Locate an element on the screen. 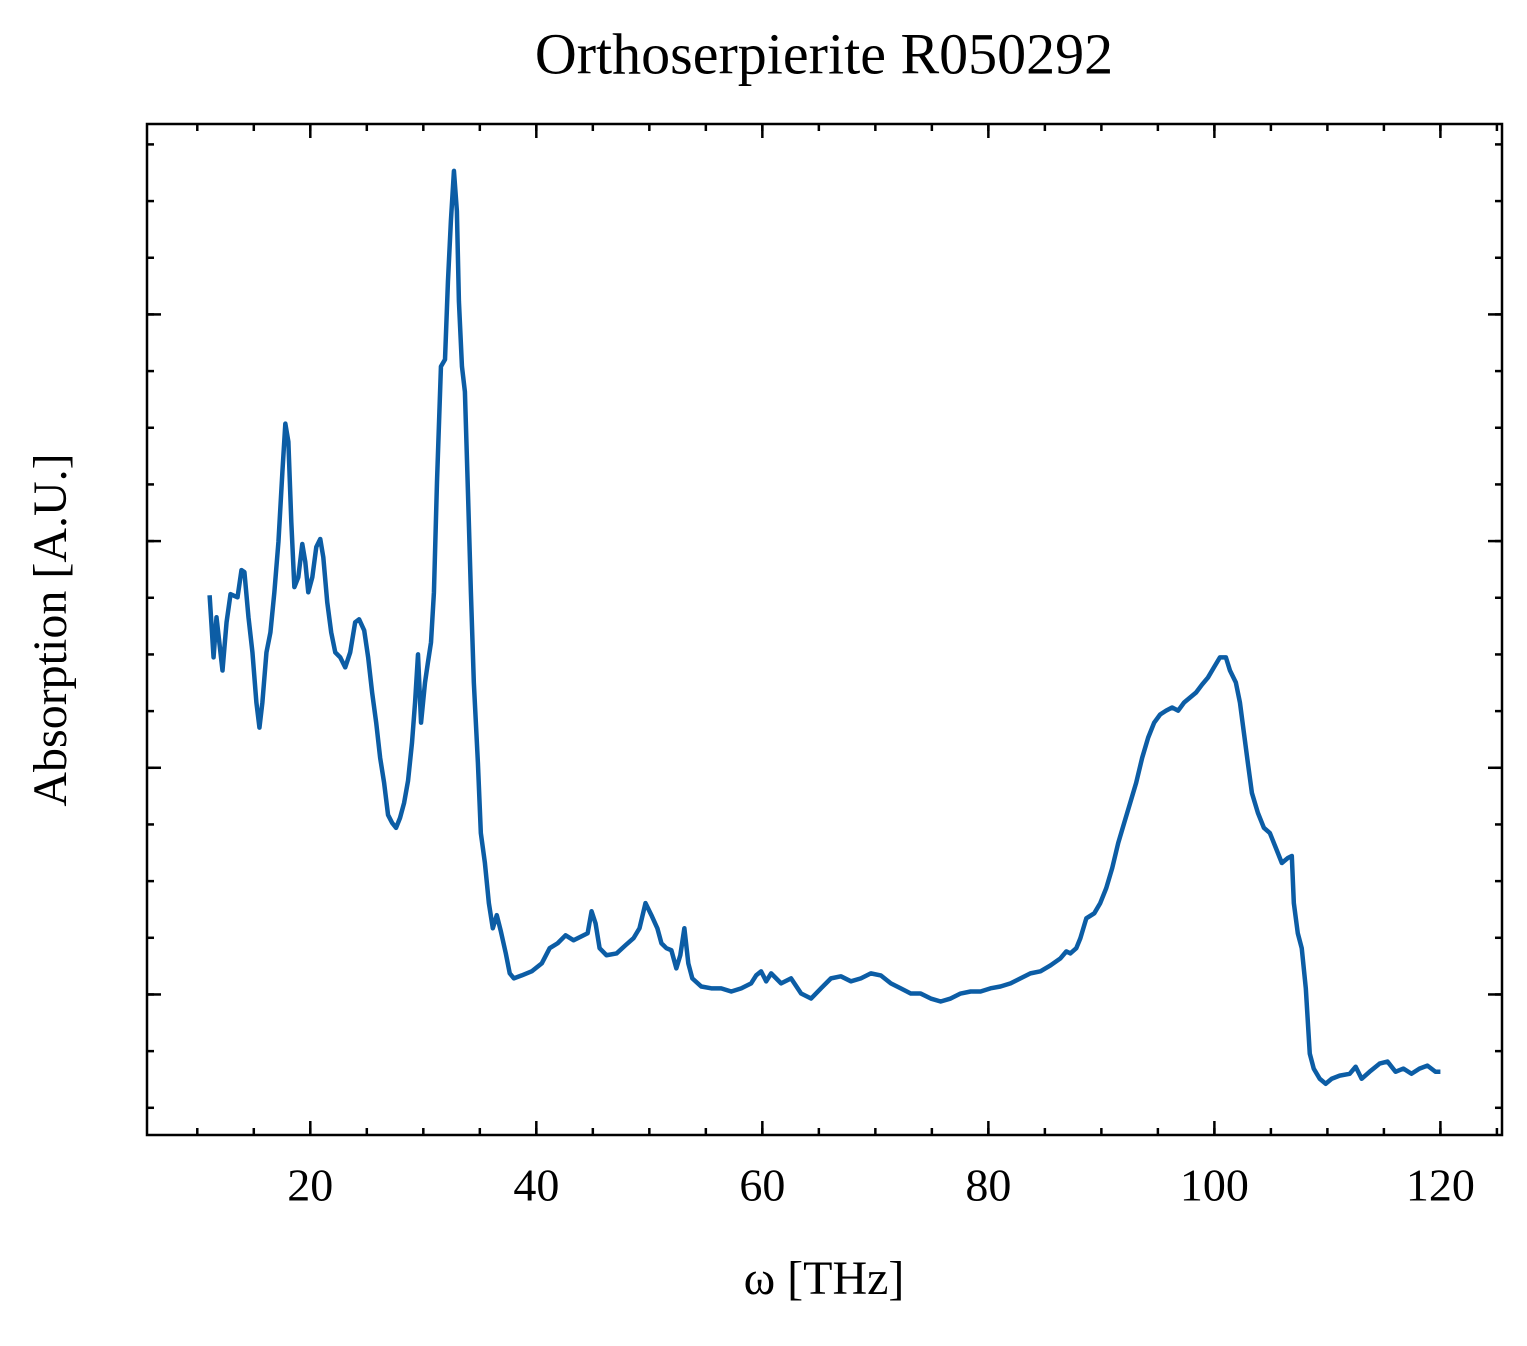  x-tick-label: 40 is located at coordinates (536, 1185).